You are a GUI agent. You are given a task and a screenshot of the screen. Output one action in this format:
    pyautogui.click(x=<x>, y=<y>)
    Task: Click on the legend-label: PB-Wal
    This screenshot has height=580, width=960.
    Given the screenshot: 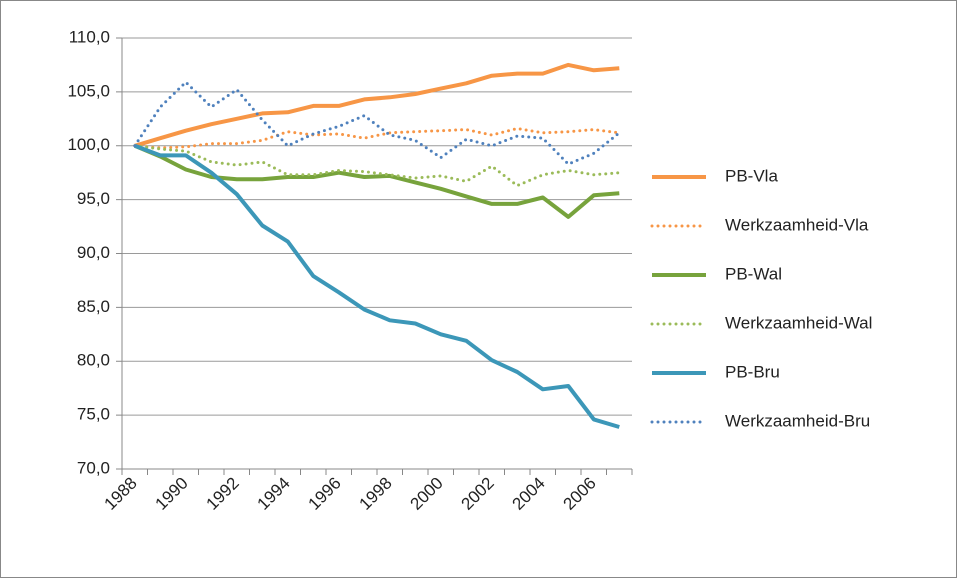 What is the action you would take?
    pyautogui.click(x=753, y=273)
    